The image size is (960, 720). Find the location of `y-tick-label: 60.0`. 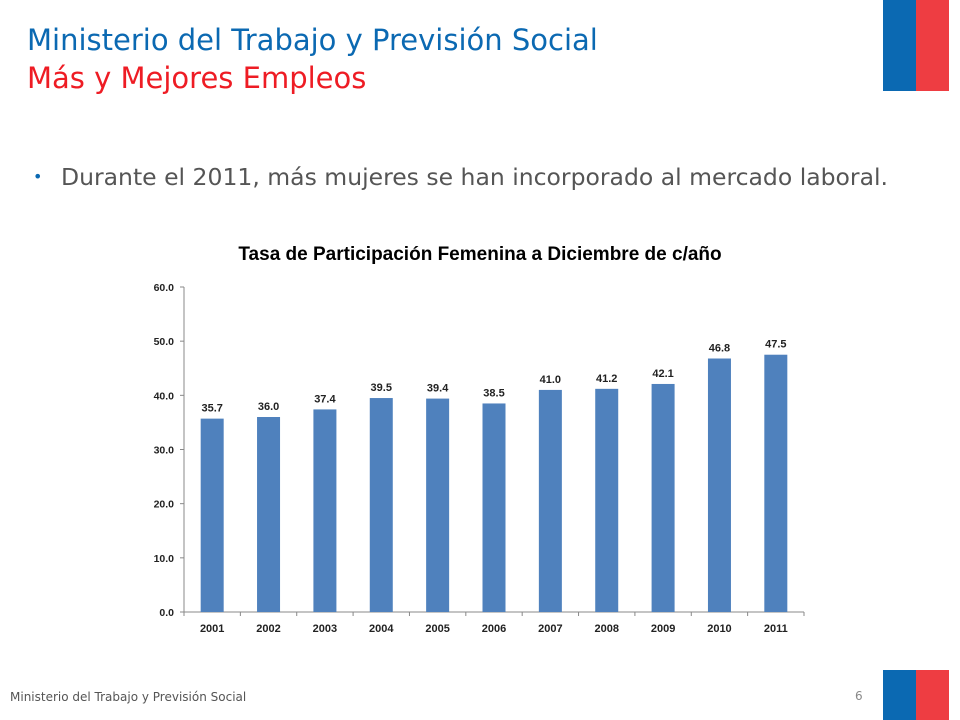

y-tick-label: 60.0 is located at coordinates (164, 288).